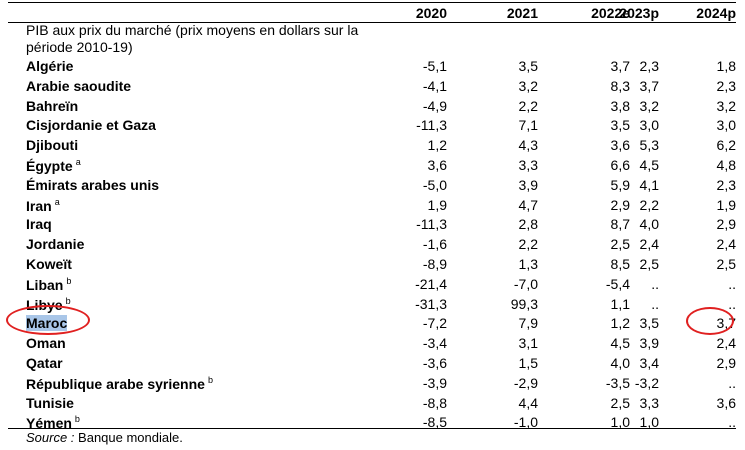 The image size is (745, 450). Describe the element at coordinates (45, 284) in the screenshot. I see `country-label: Liban` at that location.